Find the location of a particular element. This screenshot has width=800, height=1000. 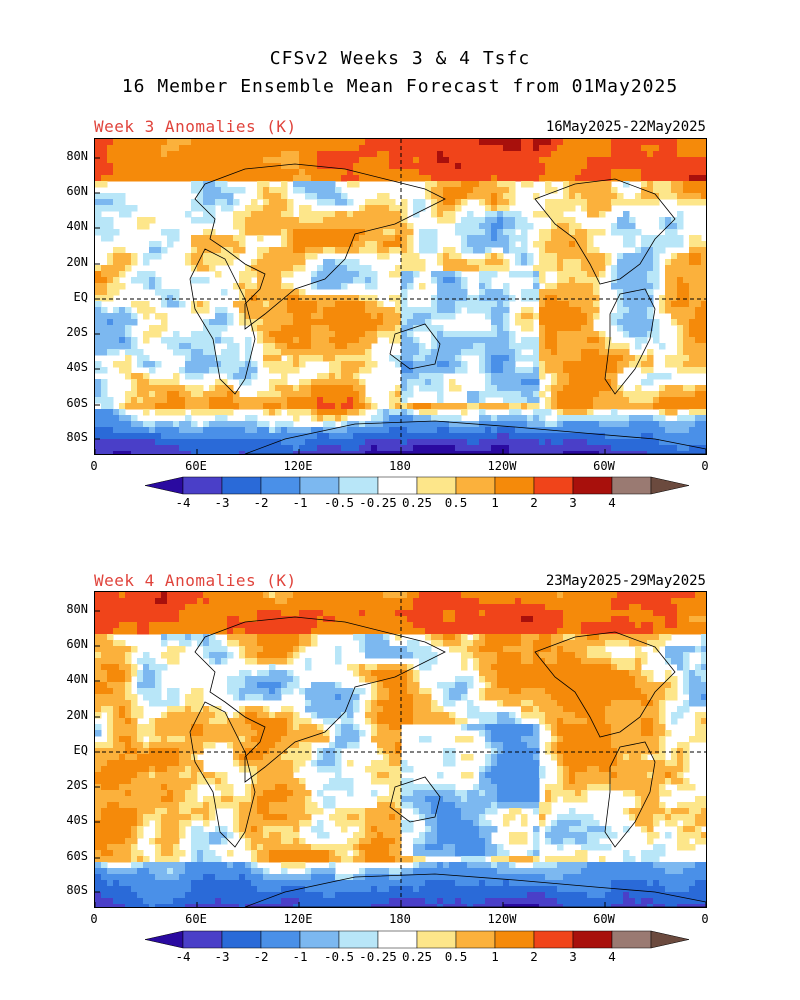

colorbar-week3: -4 -3 -2 -1 -0.5 -0.25 0.25 0.5 1 2 3 4 is located at coordinates (417, 493).